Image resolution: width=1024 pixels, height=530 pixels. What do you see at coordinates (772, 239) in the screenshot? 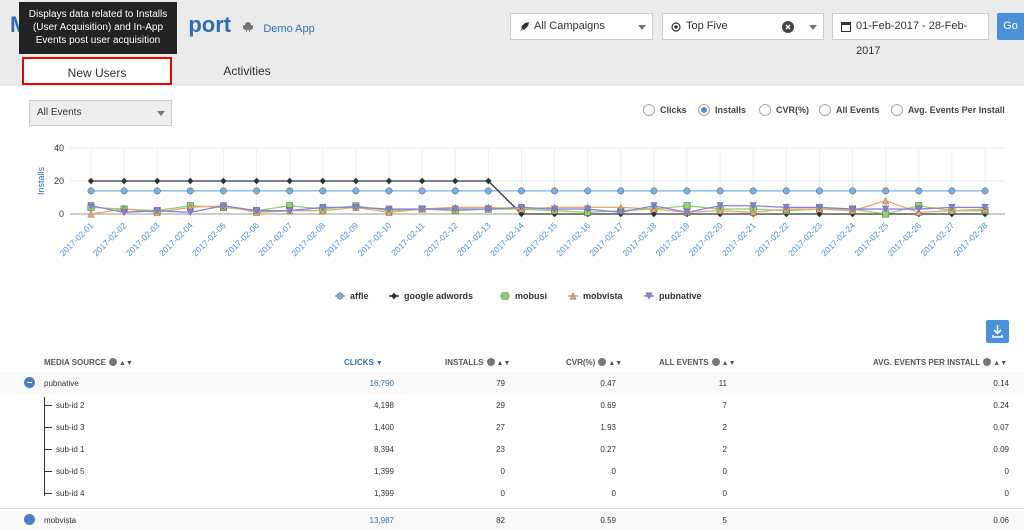
I see `x-tick-label: 2017-02-22` at bounding box center [772, 239].